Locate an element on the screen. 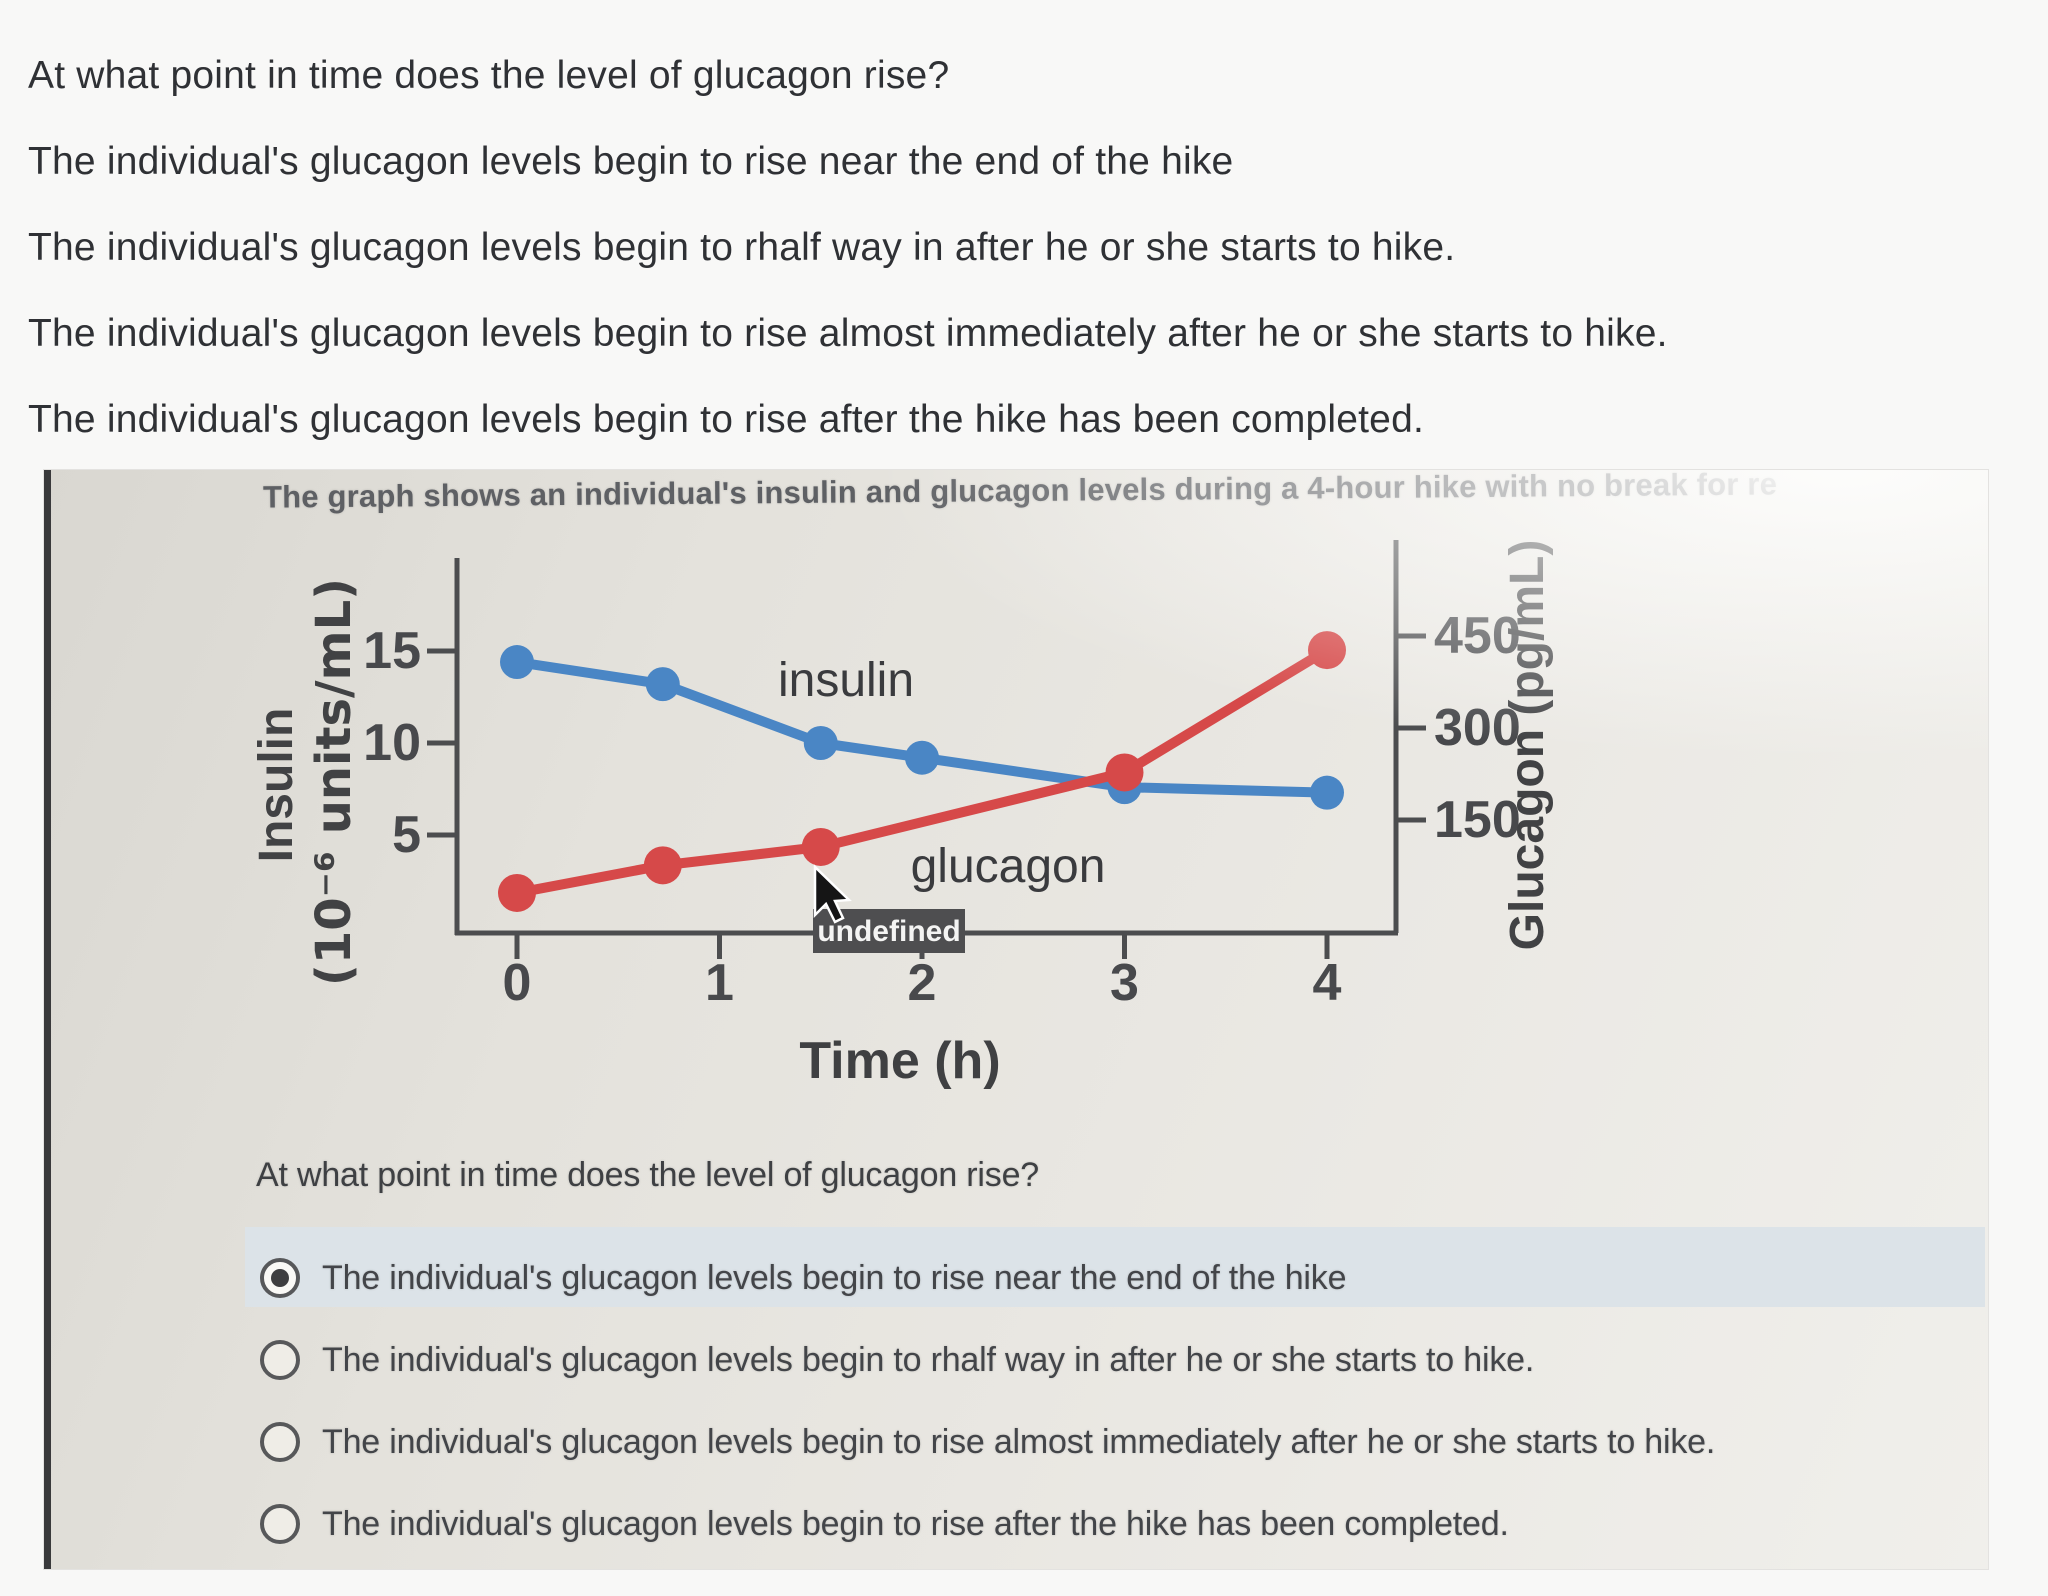 The width and height of the screenshot is (2048, 1596). svg-text: 2 is located at coordinates (922, 983).